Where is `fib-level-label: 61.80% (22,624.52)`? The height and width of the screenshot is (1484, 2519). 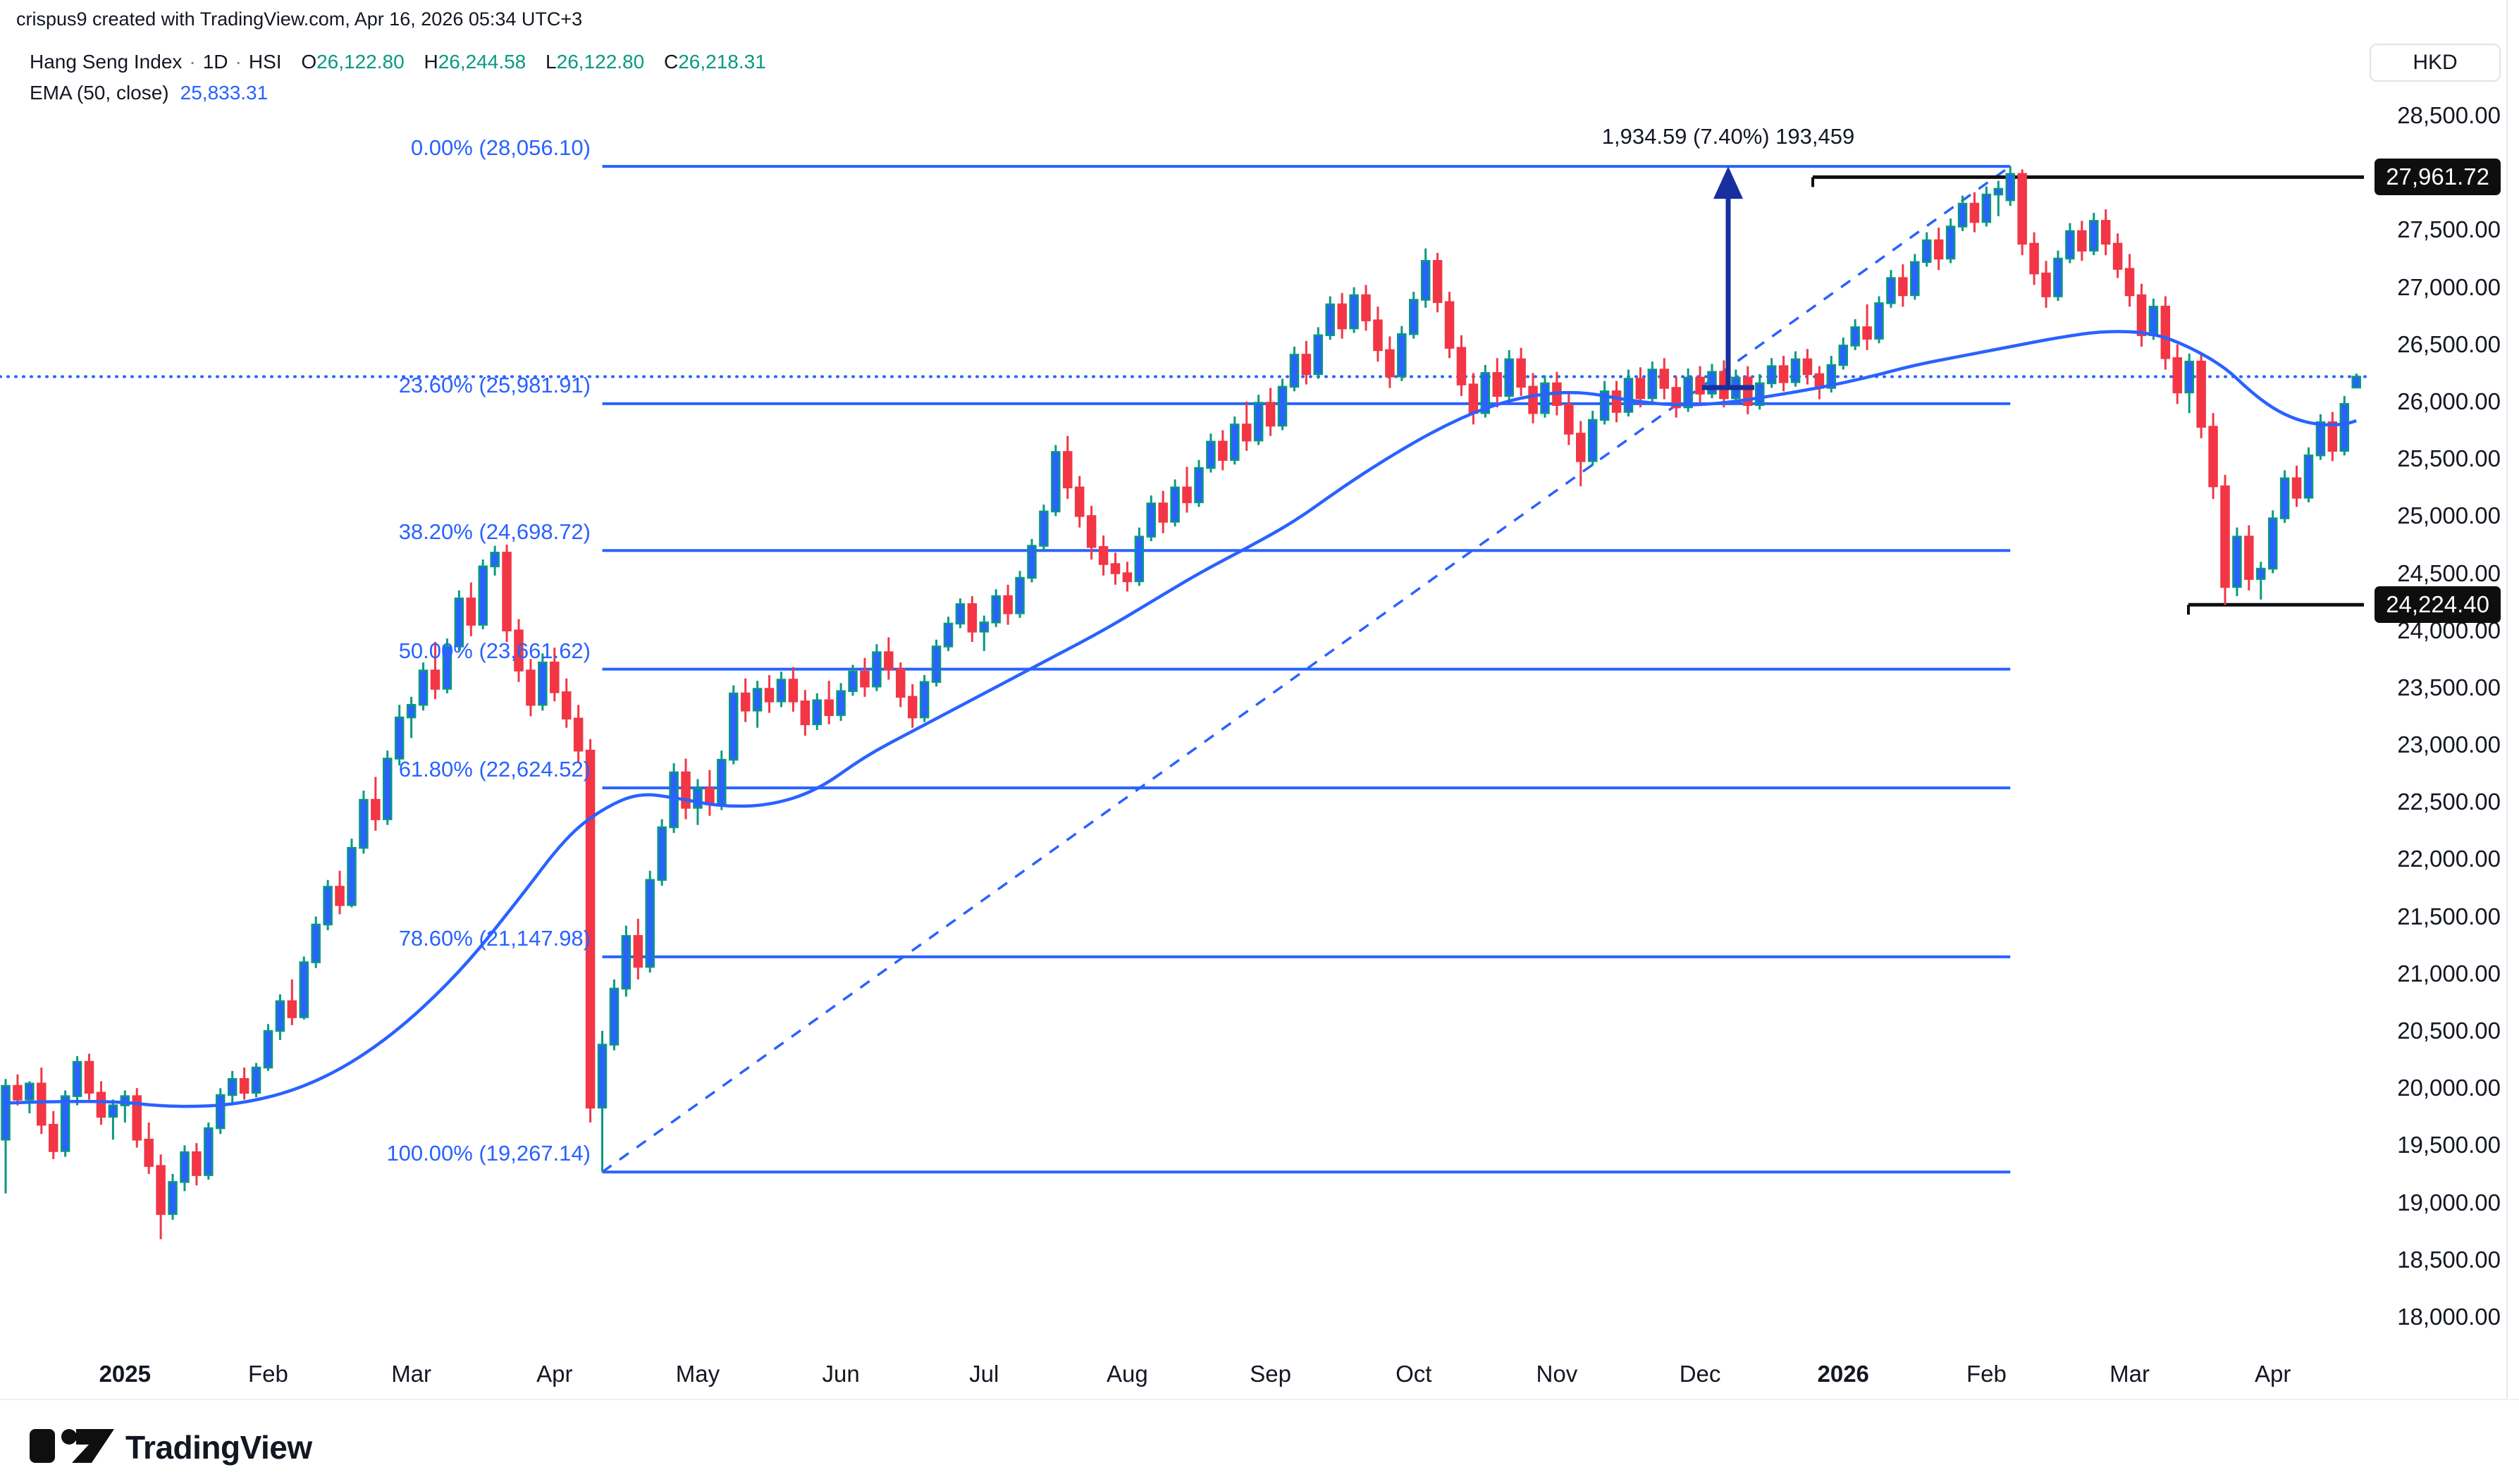
fib-level-label: 61.80% (22,624.52) is located at coordinates (494, 769).